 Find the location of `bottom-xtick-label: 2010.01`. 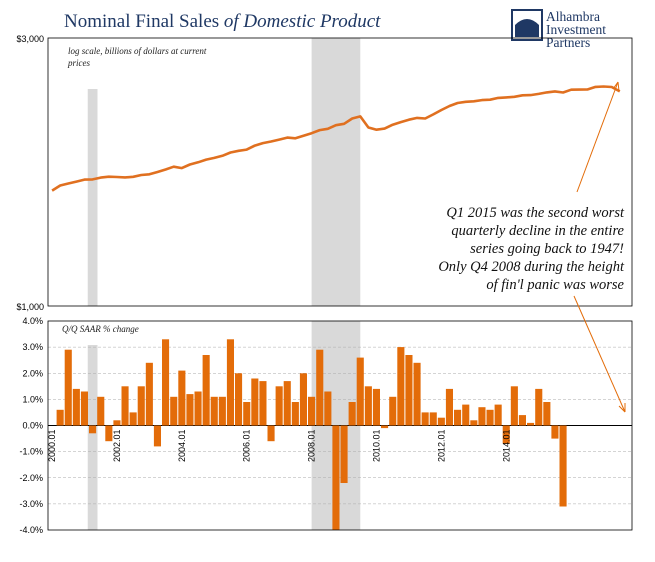

bottom-xtick-label: 2010.01 is located at coordinates (377, 446).